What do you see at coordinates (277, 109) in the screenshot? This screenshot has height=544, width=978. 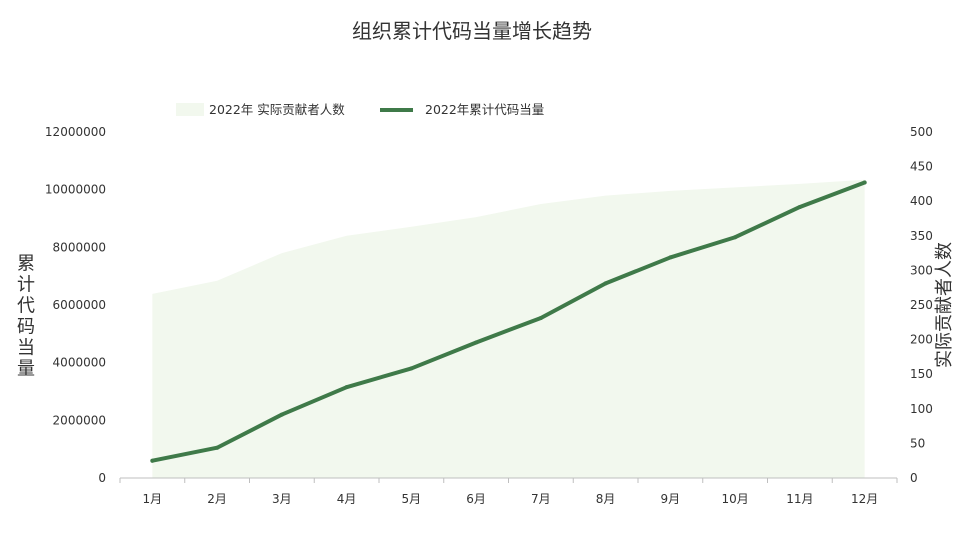 I see `legend-label-area: 2022年 实际贡献者人数` at bounding box center [277, 109].